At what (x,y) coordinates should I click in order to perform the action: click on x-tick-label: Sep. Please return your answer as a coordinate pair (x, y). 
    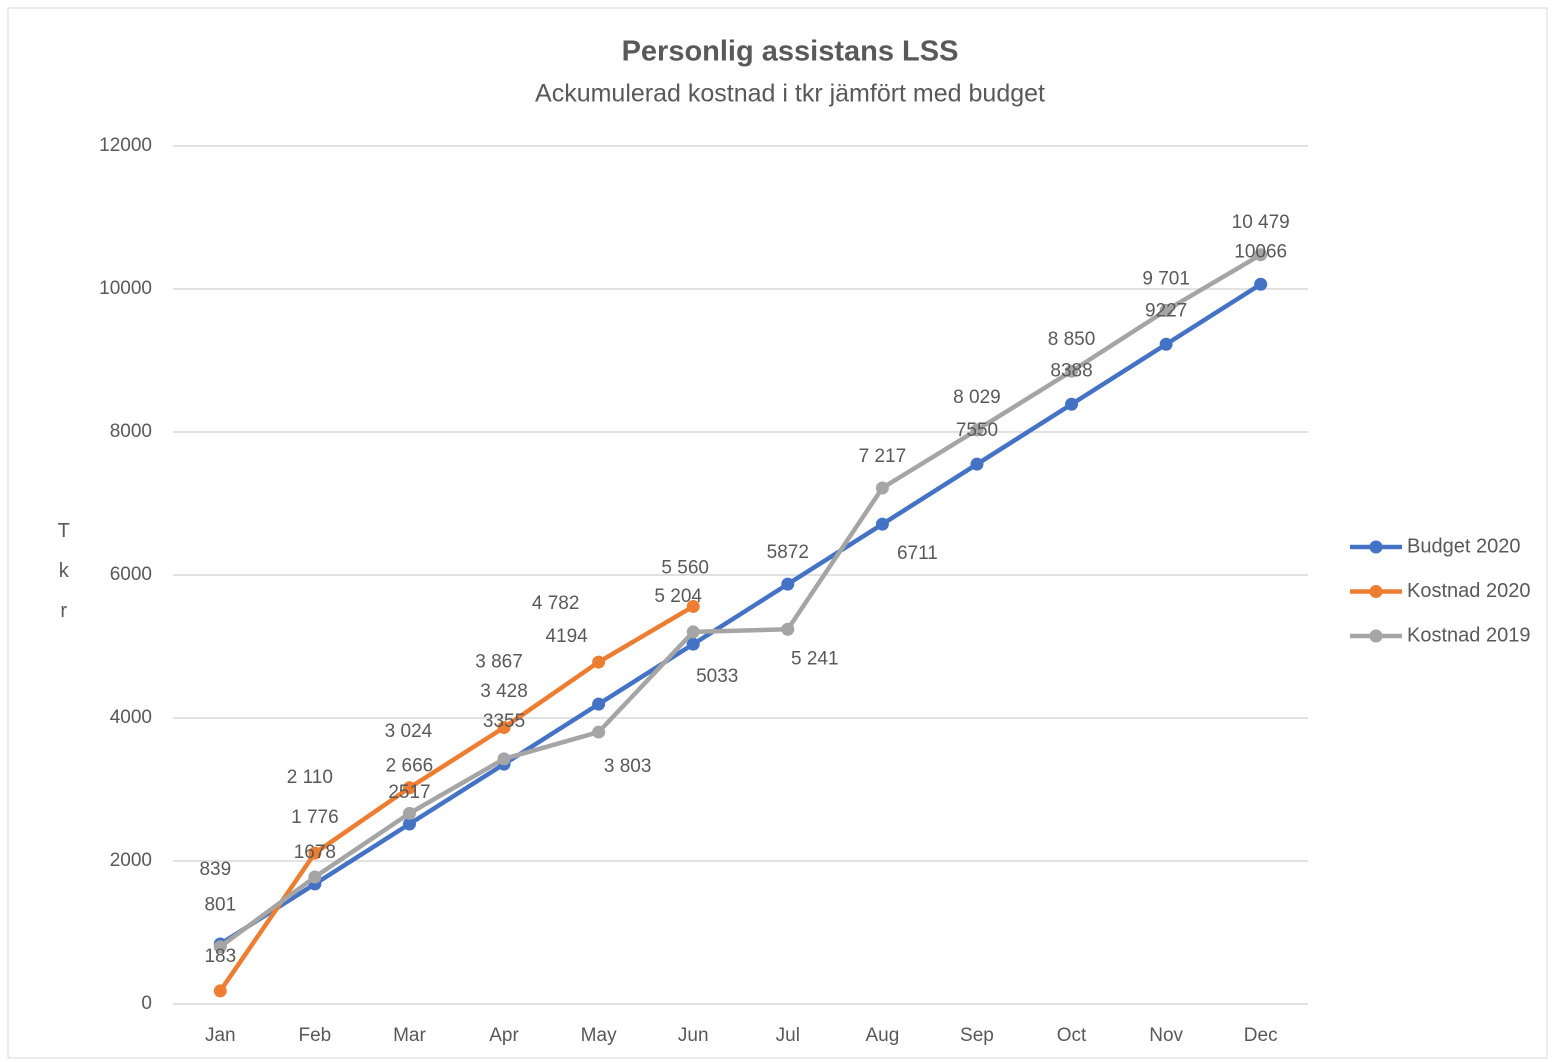
    Looking at the image, I should click on (977, 1035).